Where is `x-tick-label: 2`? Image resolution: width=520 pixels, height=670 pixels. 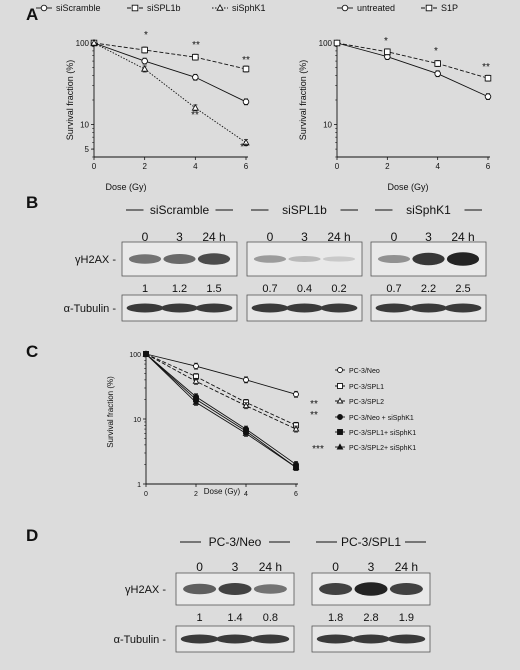
x-tick-label: 2 is located at coordinates (387, 166).